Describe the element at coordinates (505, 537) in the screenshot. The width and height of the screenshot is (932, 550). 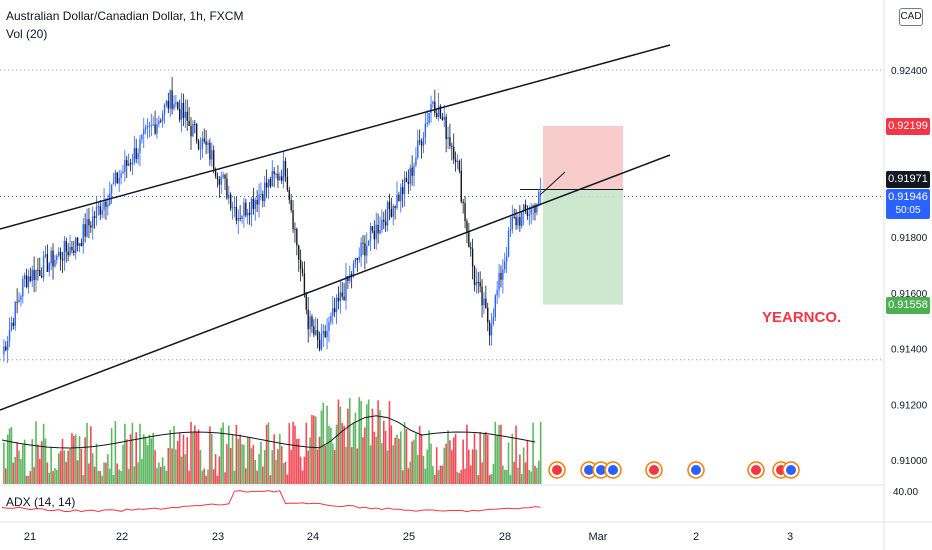
I see `time-tick-label: 28` at that location.